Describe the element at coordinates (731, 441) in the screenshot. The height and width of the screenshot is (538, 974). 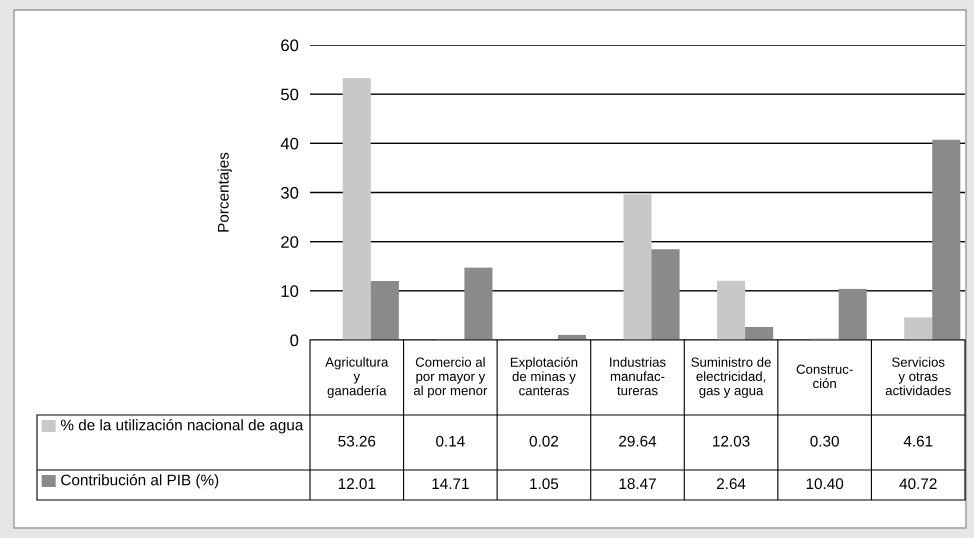
I see `data-label: 12.03` at that location.